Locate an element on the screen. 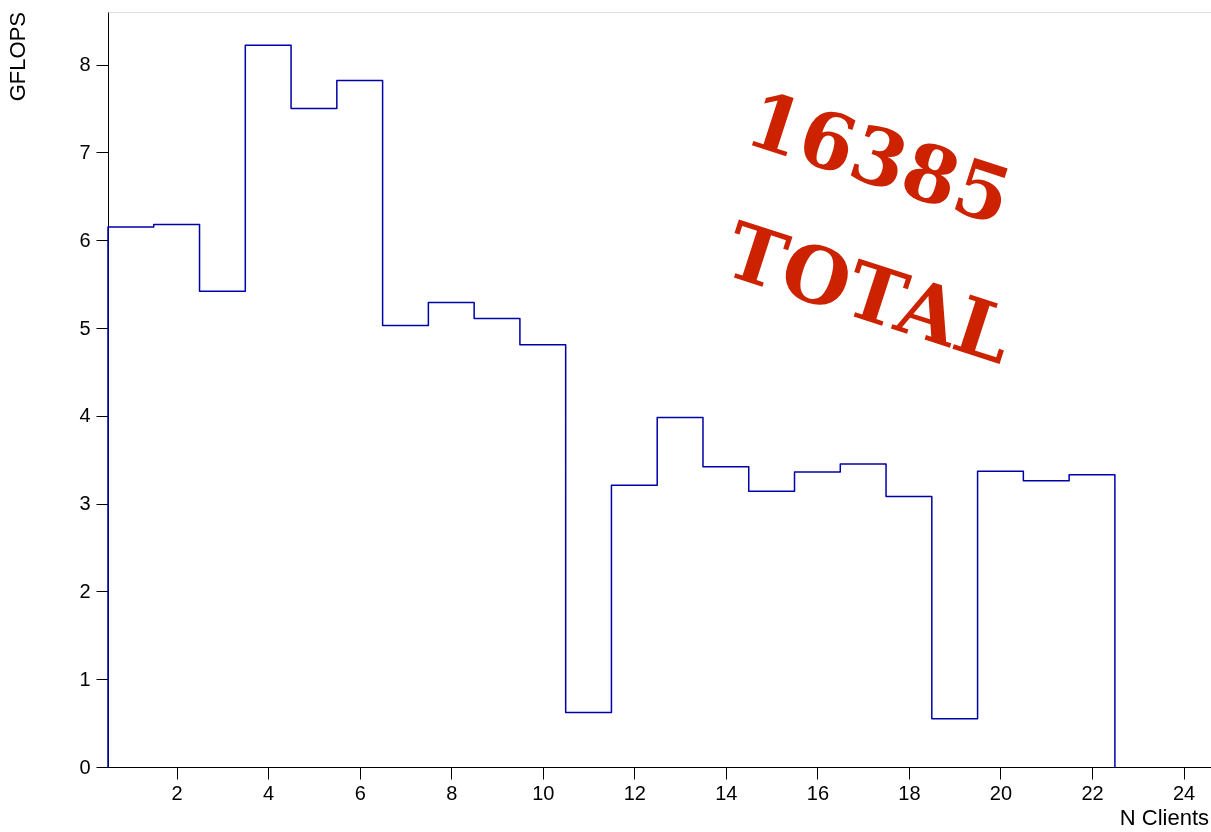 The width and height of the screenshot is (1211, 832). x-tick-label: 14 is located at coordinates (726, 792).